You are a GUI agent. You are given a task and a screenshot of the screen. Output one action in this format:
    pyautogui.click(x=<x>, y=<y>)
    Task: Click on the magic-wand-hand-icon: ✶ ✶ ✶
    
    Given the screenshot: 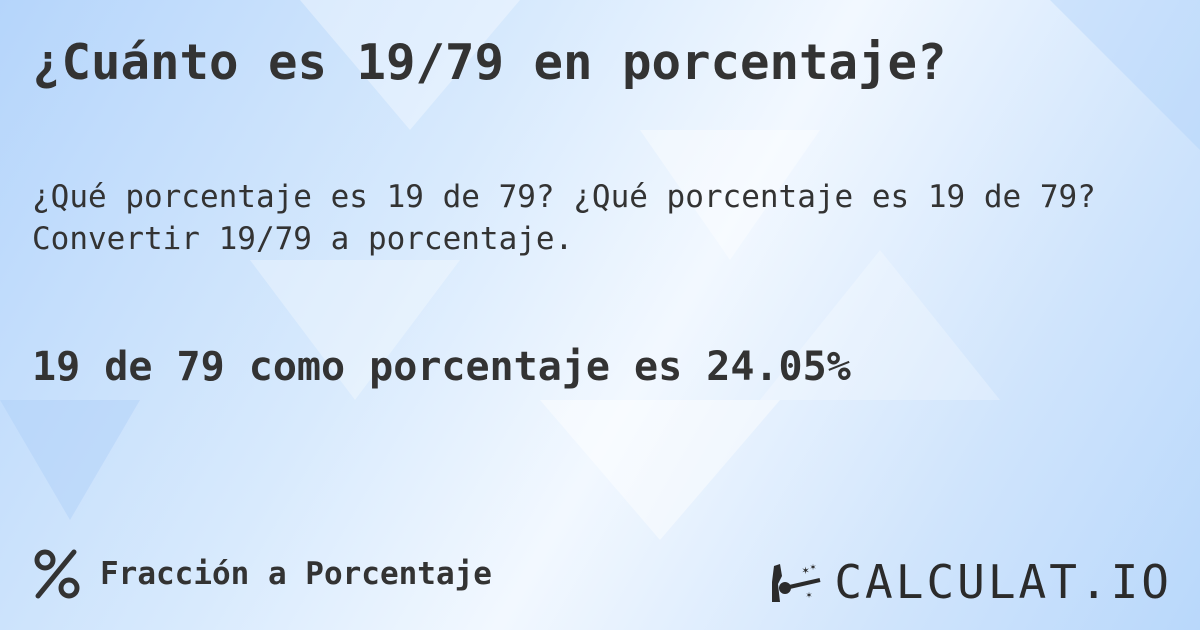 What is the action you would take?
    pyautogui.click(x=796, y=582)
    